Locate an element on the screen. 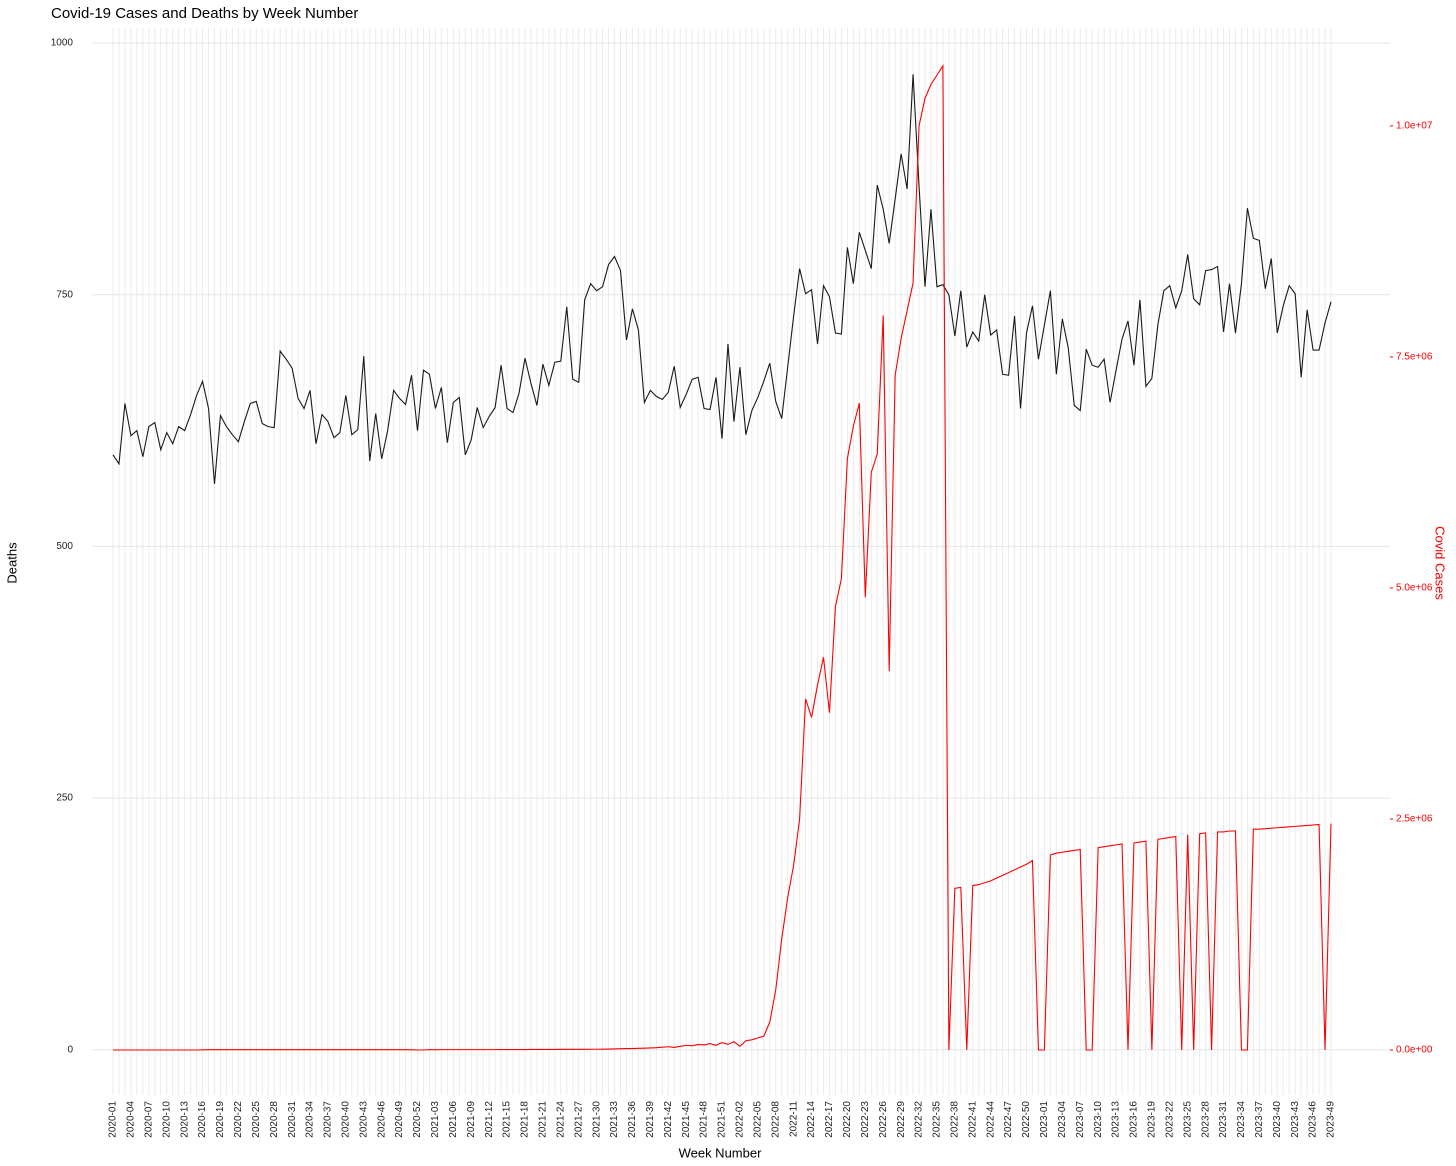 The image size is (1456, 1166). x-tick-label: 2021-03 is located at coordinates (435, 1119).